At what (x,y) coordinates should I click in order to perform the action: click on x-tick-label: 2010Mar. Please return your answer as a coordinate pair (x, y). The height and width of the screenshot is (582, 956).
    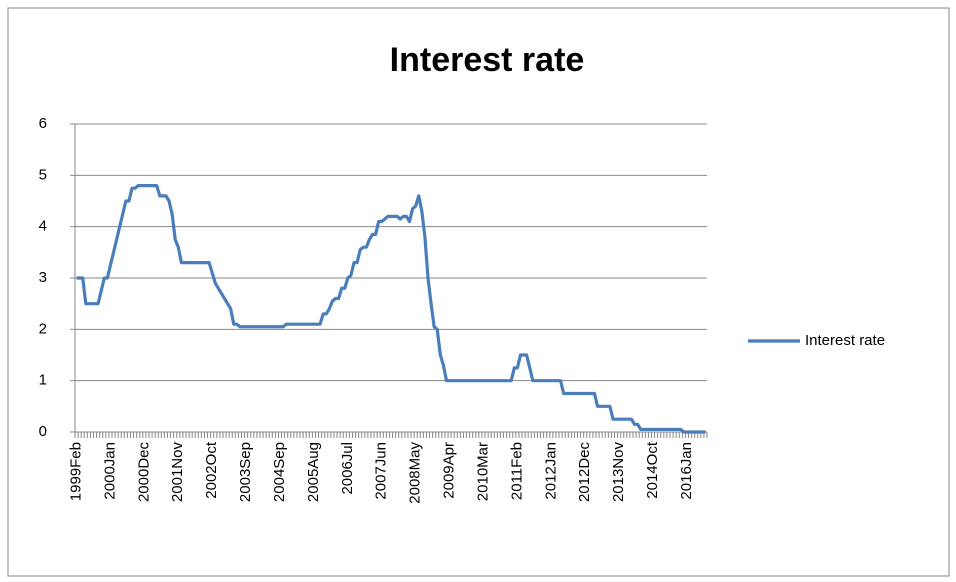
    Looking at the image, I should click on (482, 471).